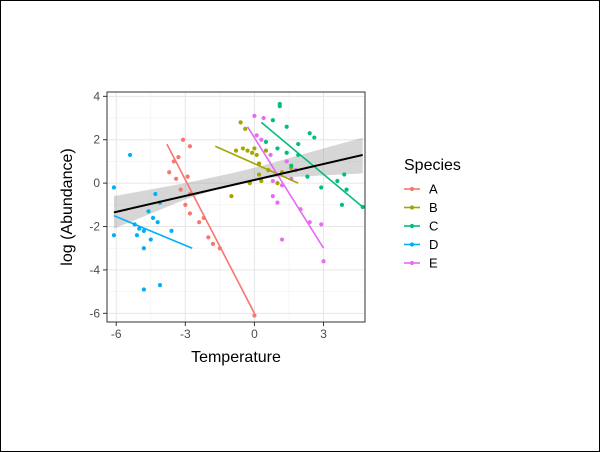  I want to click on fit-line-a, so click(211, 228).